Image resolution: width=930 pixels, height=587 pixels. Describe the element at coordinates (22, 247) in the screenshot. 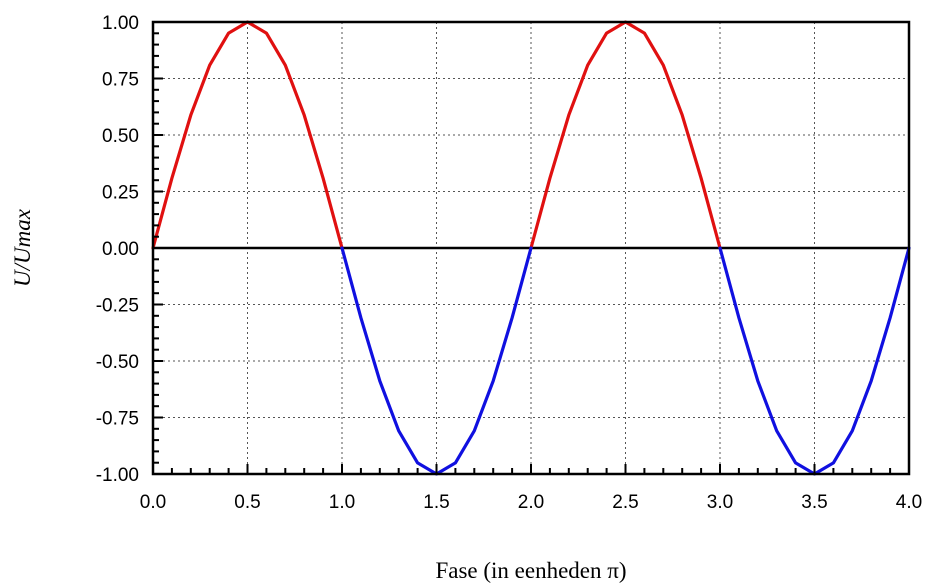

I see `y-axis-title: U/Umax` at that location.